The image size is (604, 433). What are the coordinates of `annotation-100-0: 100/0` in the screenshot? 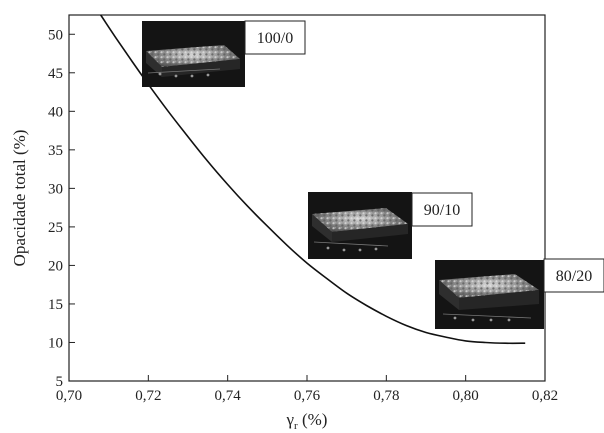 It's located at (275, 37).